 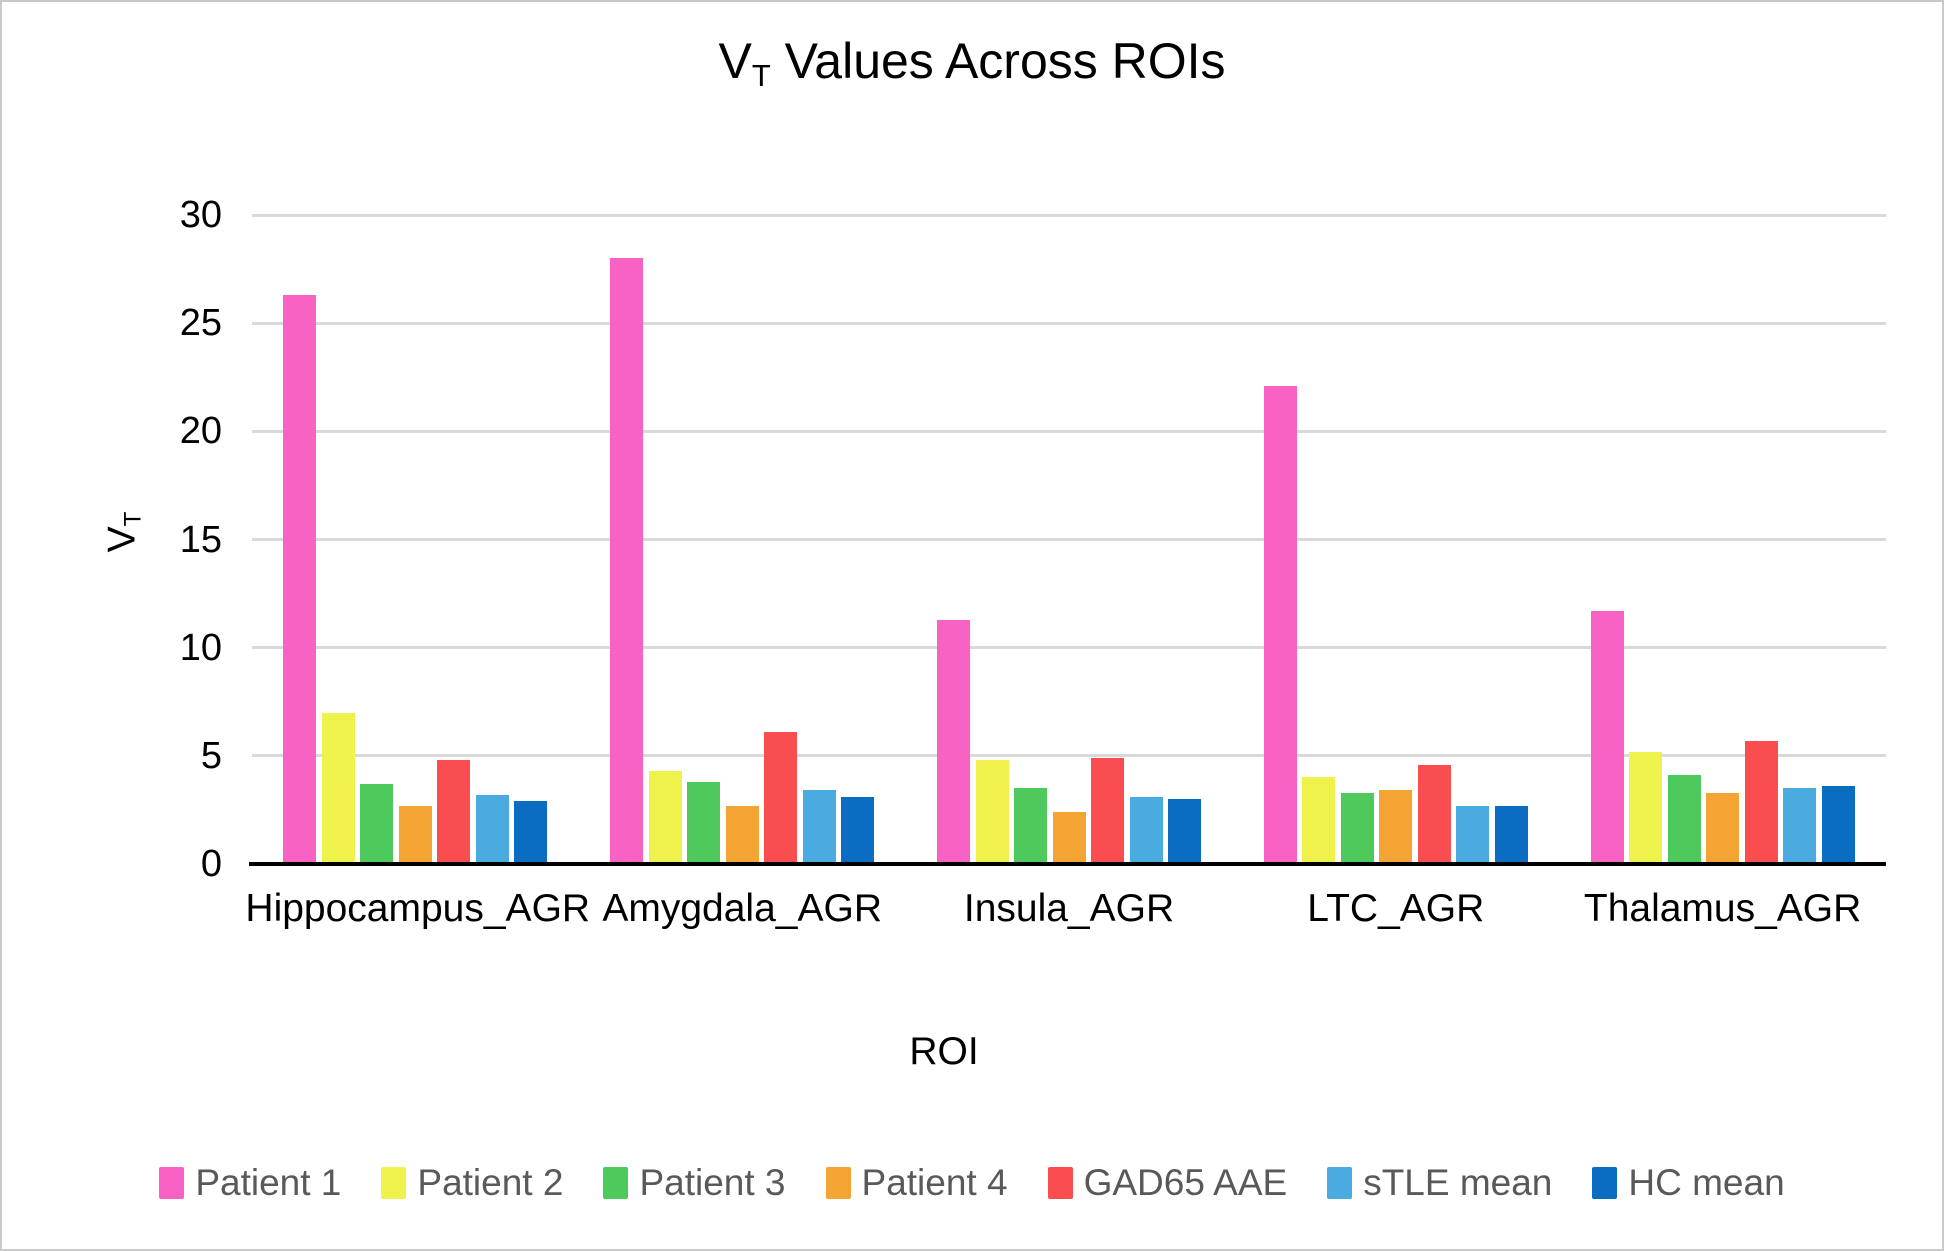 I want to click on legend-item: Patient 3, so click(x=694, y=1183).